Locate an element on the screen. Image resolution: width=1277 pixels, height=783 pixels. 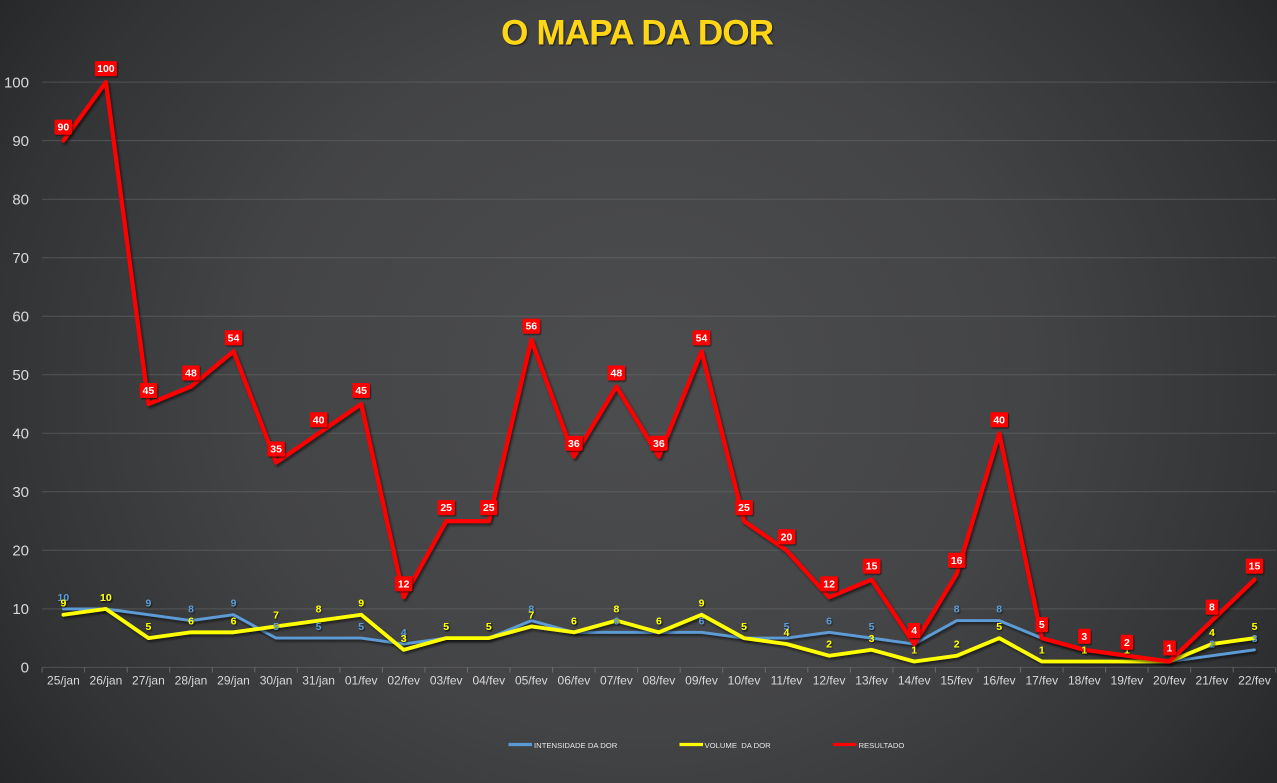
svg-text: 31/jan is located at coordinates (318, 681).